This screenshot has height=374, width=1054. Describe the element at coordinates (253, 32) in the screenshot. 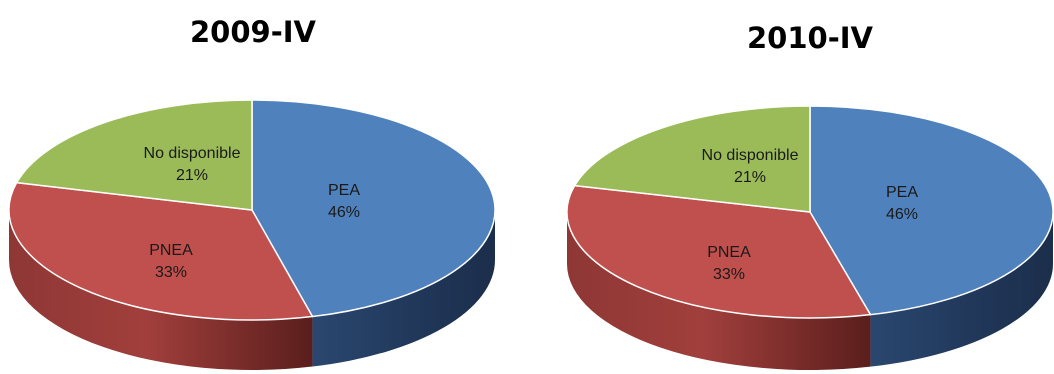

I see `chart-title: 2009-IV` at that location.